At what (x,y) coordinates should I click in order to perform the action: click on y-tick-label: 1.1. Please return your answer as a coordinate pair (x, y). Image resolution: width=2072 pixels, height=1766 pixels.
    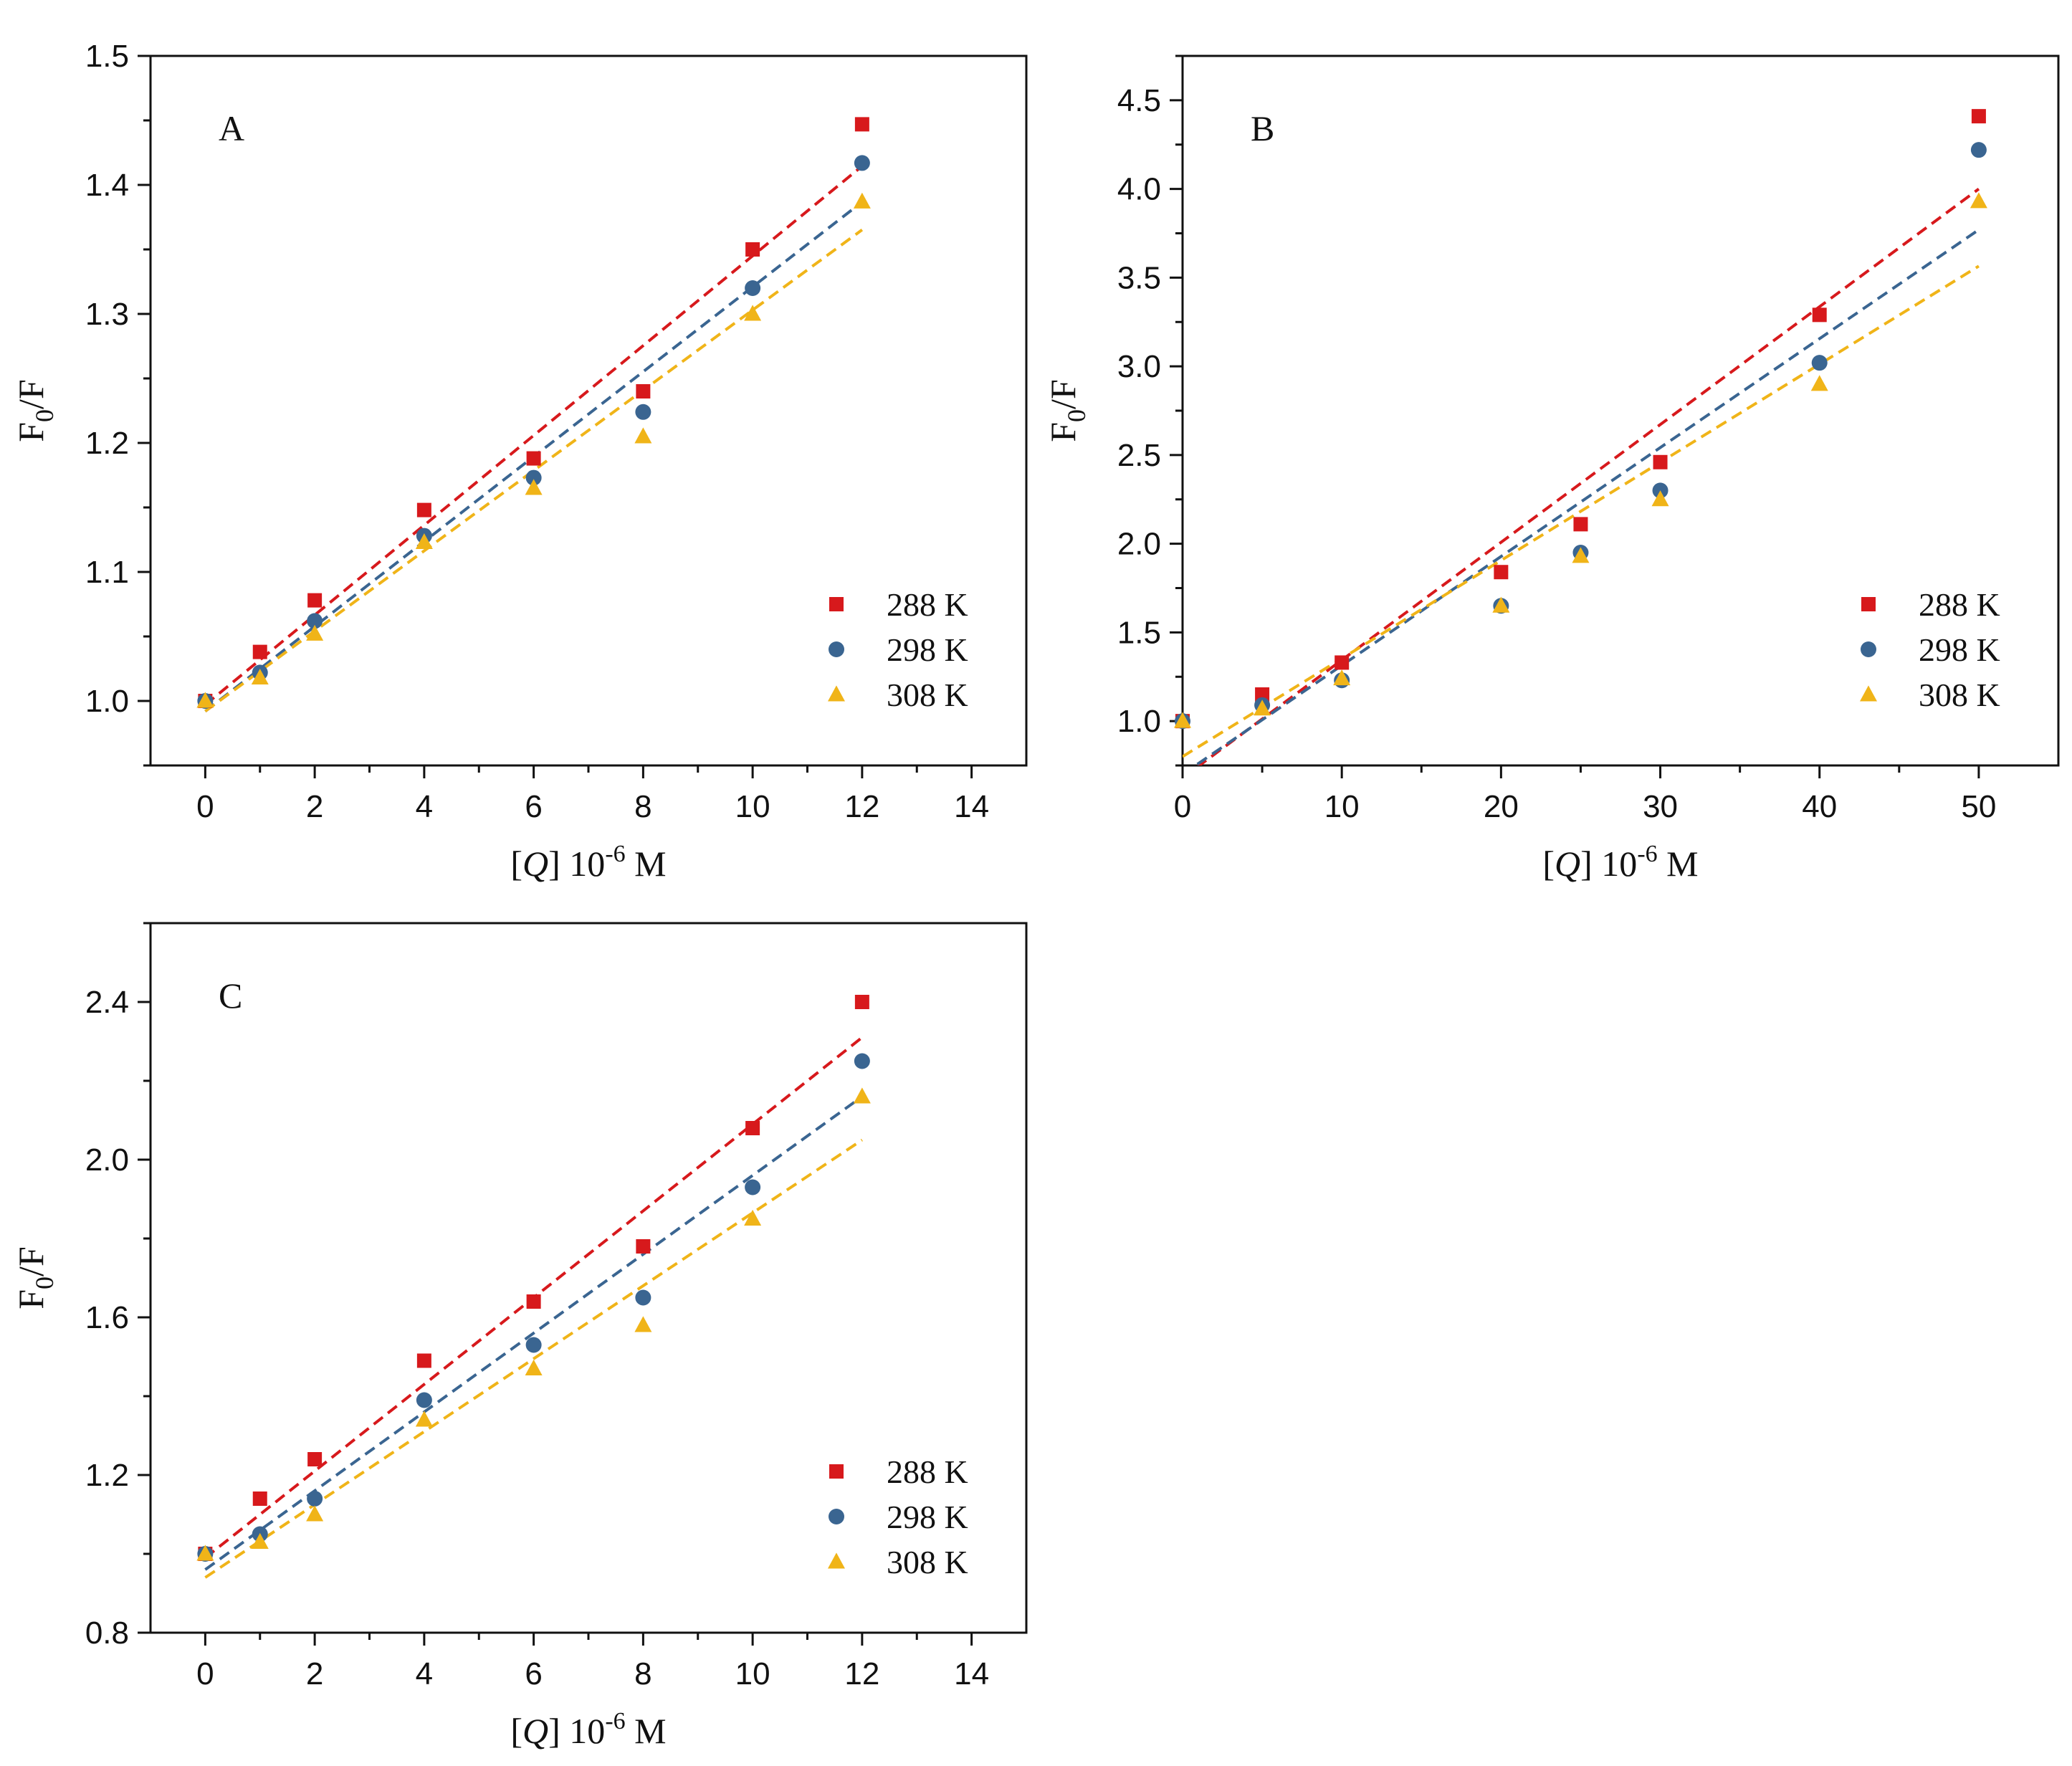
    Looking at the image, I should click on (107, 572).